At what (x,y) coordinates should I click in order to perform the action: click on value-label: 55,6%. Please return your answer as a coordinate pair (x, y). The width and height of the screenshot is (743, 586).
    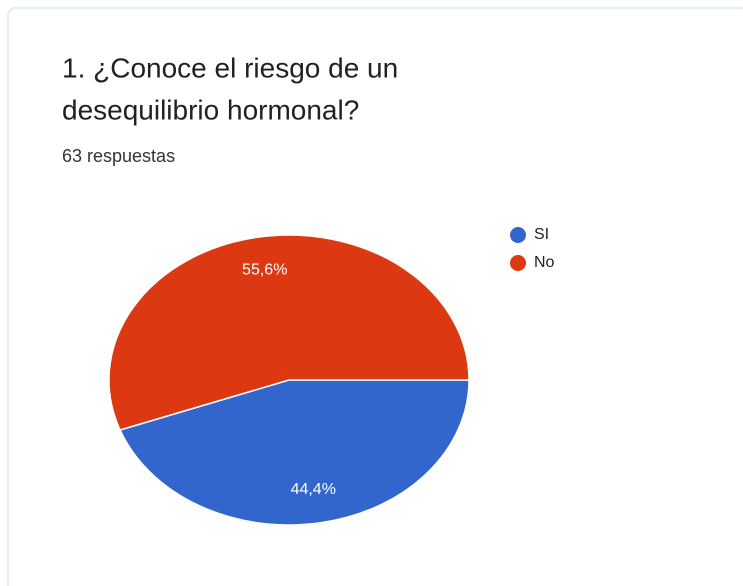
    Looking at the image, I should click on (264, 269).